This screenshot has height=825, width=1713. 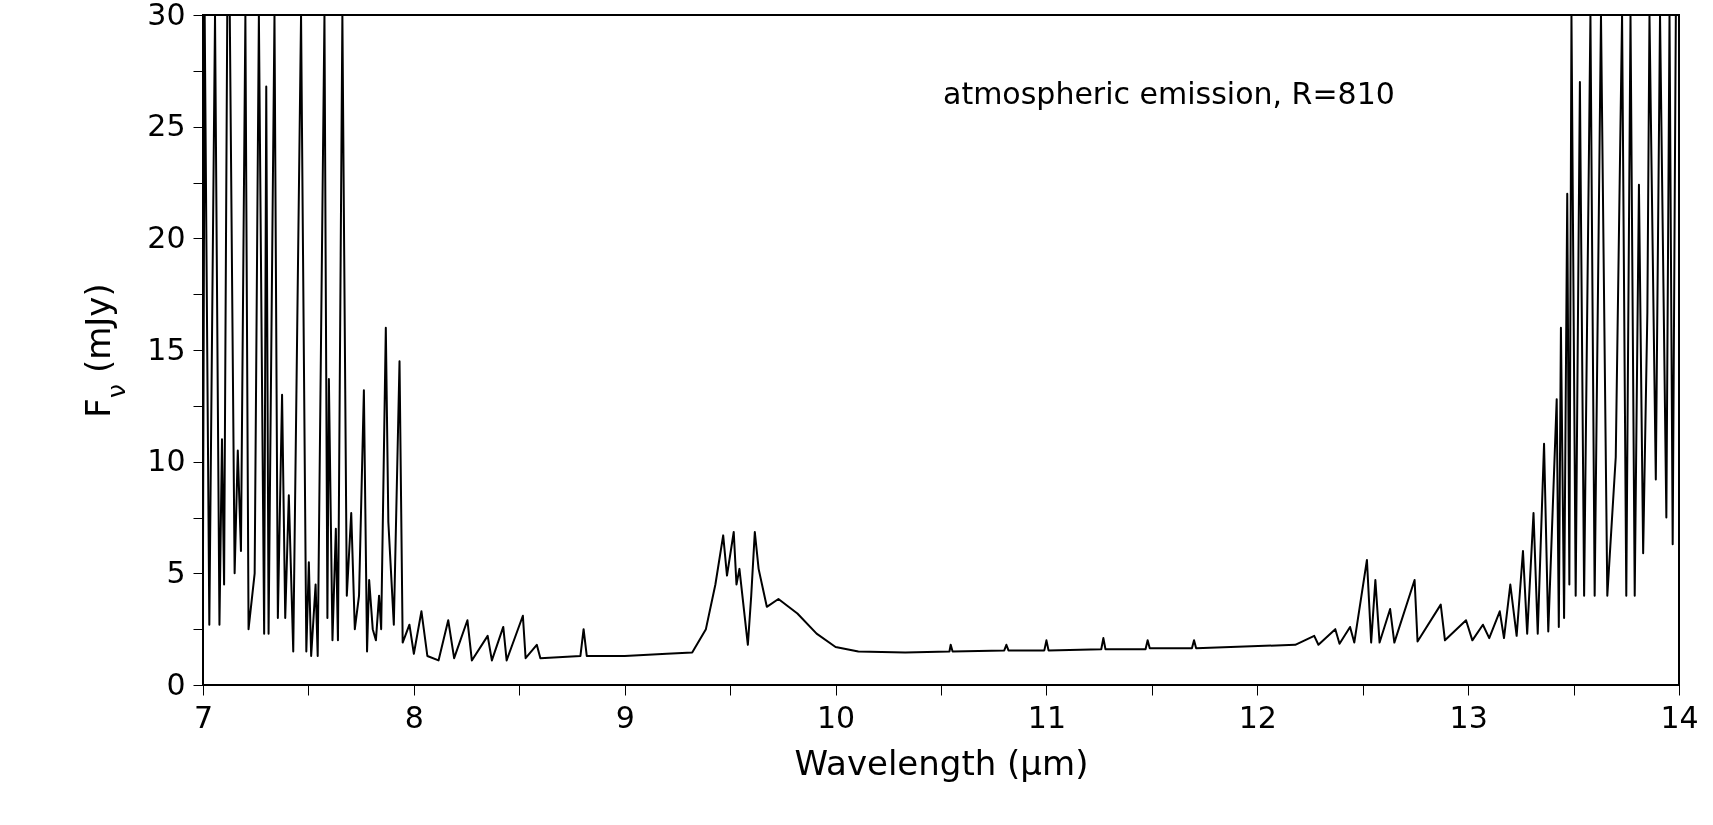 I want to click on y-tick-label: 30, so click(x=166, y=16).